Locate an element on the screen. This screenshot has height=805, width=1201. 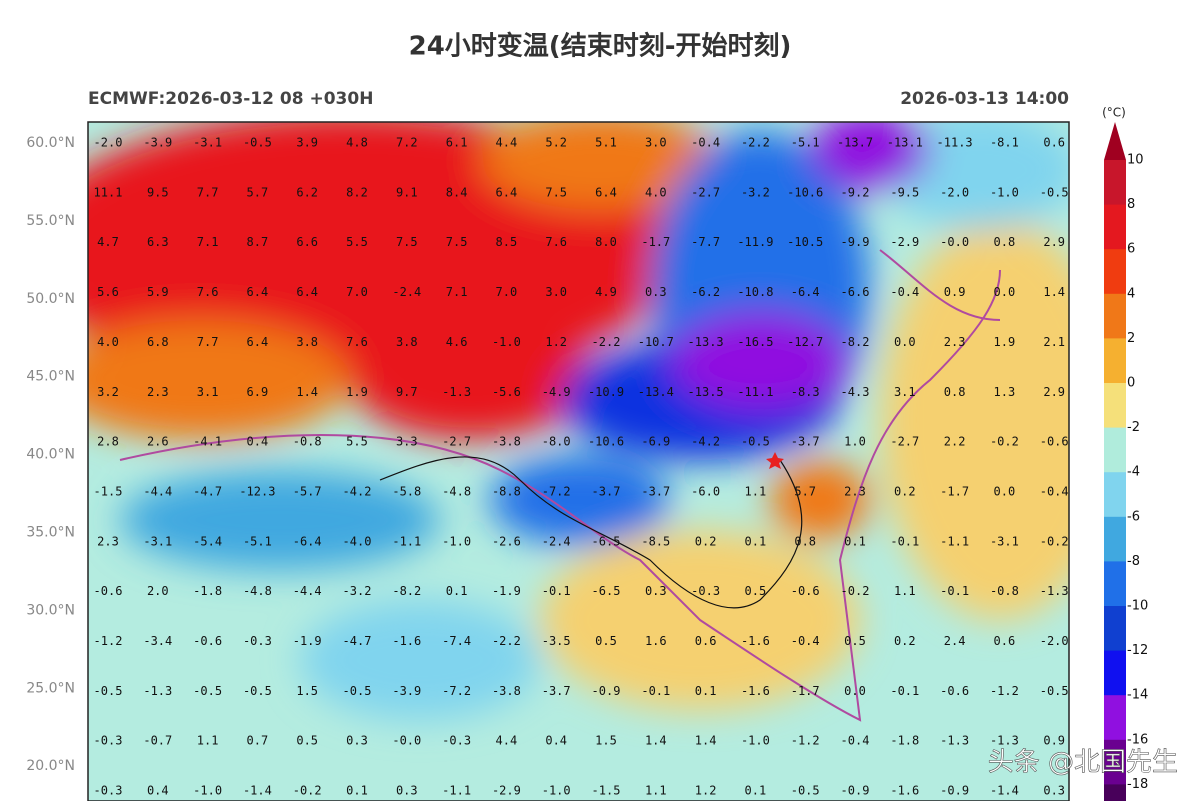
colorbar-label: 8 is located at coordinates (1131, 204).